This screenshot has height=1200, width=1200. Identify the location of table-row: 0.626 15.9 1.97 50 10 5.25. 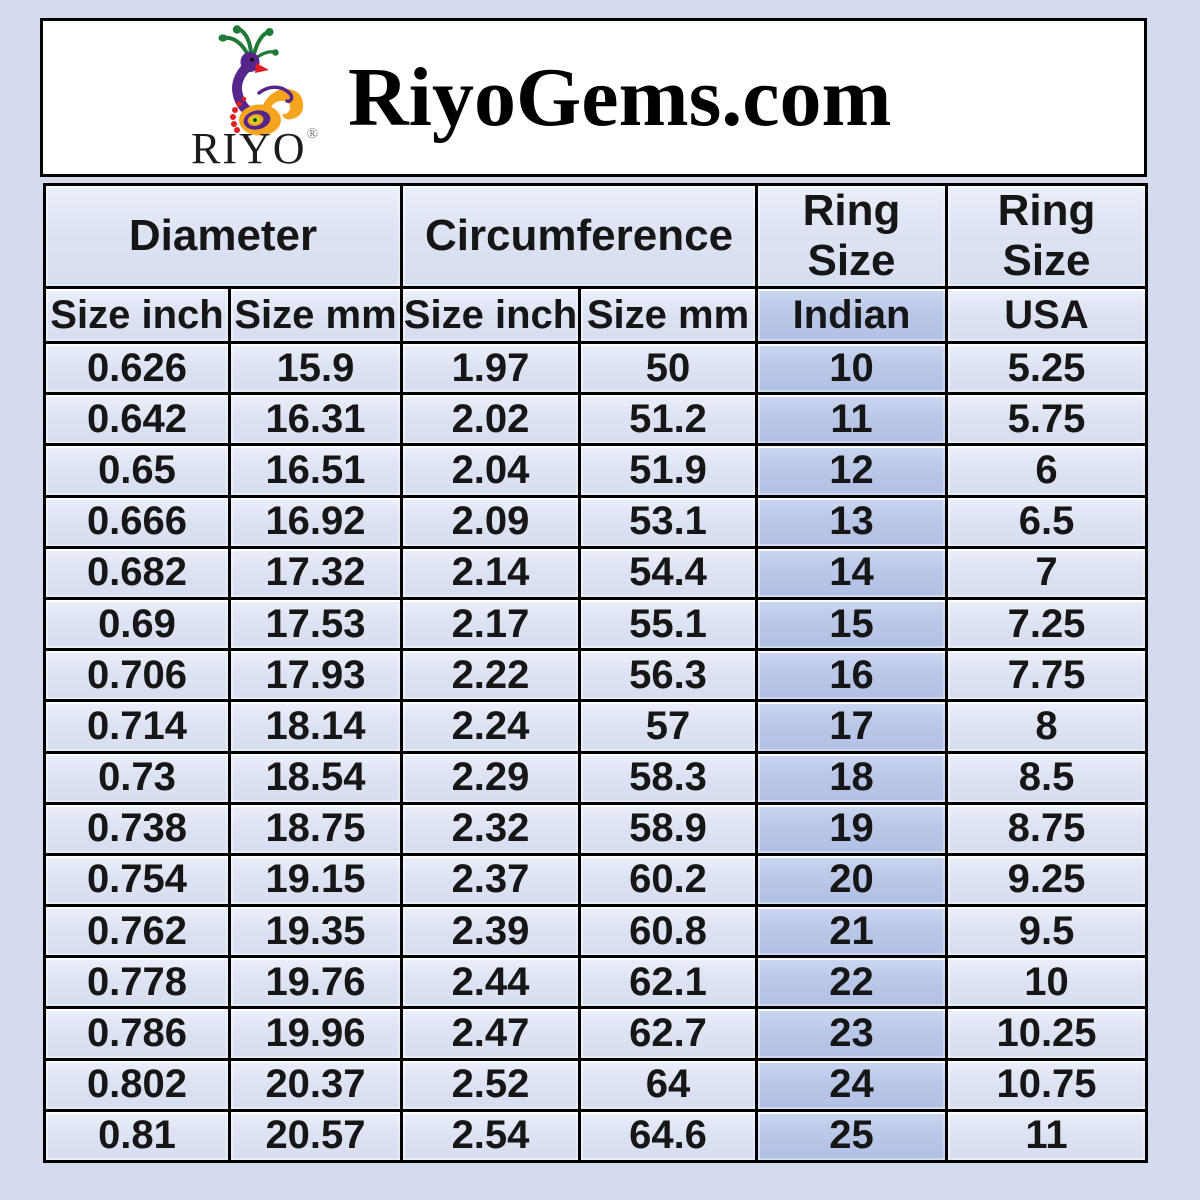
(596, 368).